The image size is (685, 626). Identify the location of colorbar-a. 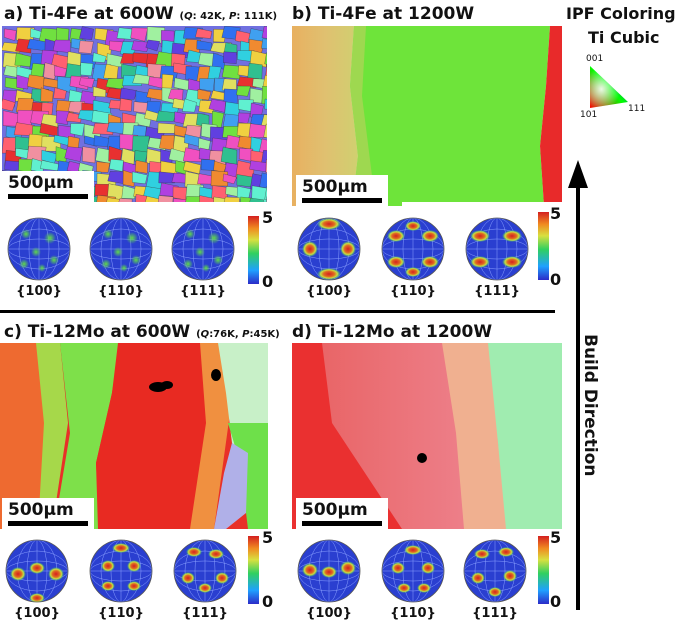
(253, 250).